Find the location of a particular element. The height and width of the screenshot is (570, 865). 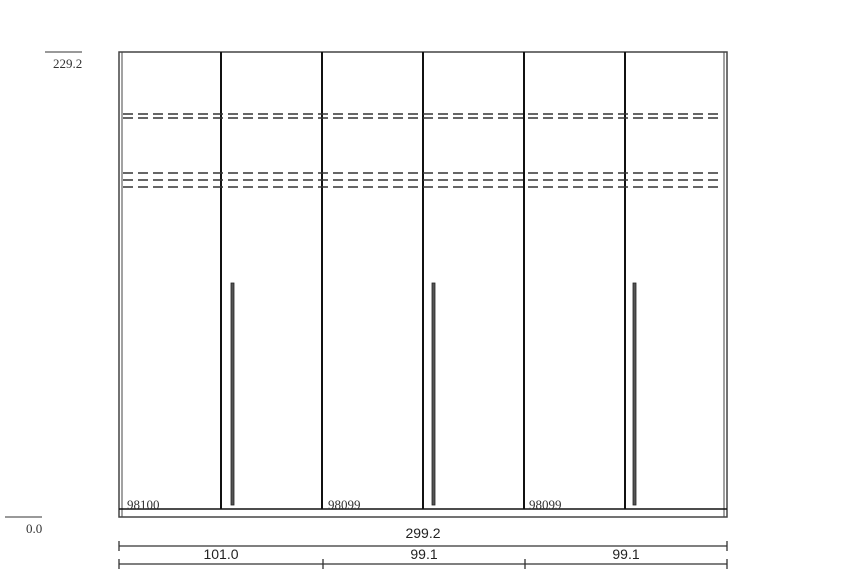

bottom-height-label: 0.0 is located at coordinates (34, 528).